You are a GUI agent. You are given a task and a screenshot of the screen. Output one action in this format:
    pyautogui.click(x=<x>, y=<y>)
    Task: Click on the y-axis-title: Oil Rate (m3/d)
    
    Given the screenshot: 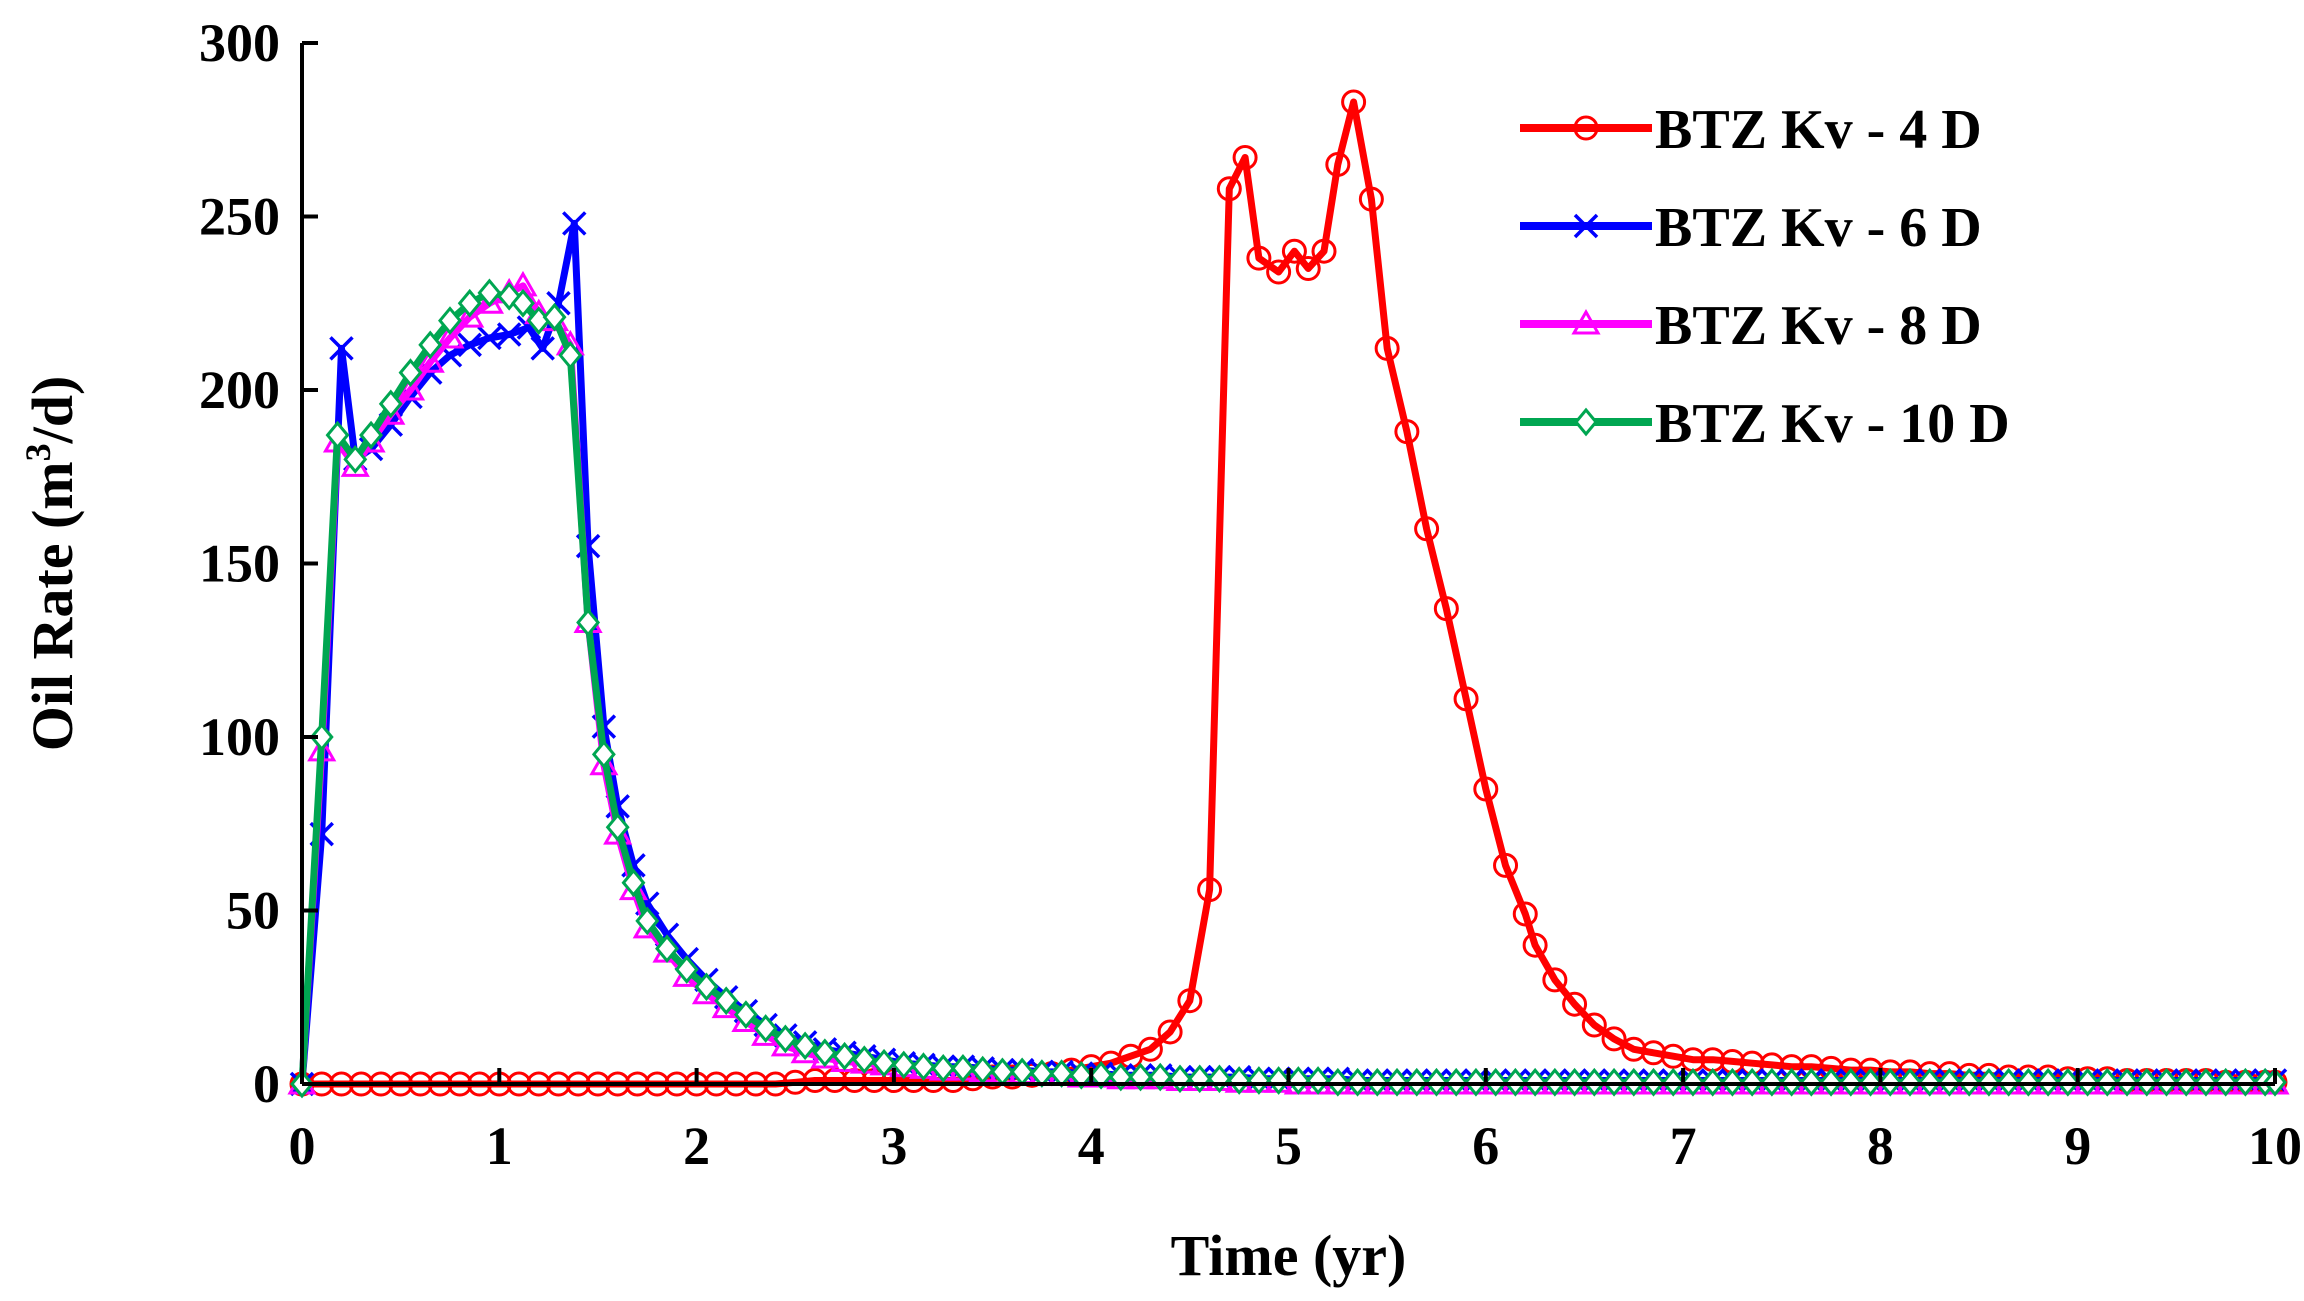 What is the action you would take?
    pyautogui.click(x=51, y=564)
    